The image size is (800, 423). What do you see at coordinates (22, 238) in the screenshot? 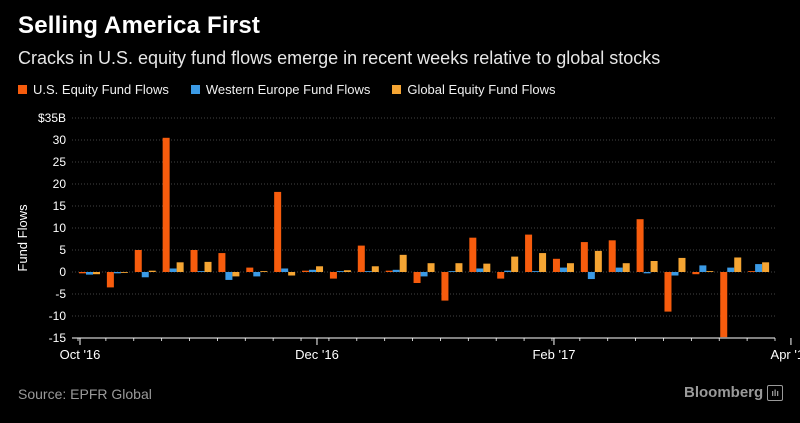
I see `y-axis-label: Fund Flows` at bounding box center [22, 238].